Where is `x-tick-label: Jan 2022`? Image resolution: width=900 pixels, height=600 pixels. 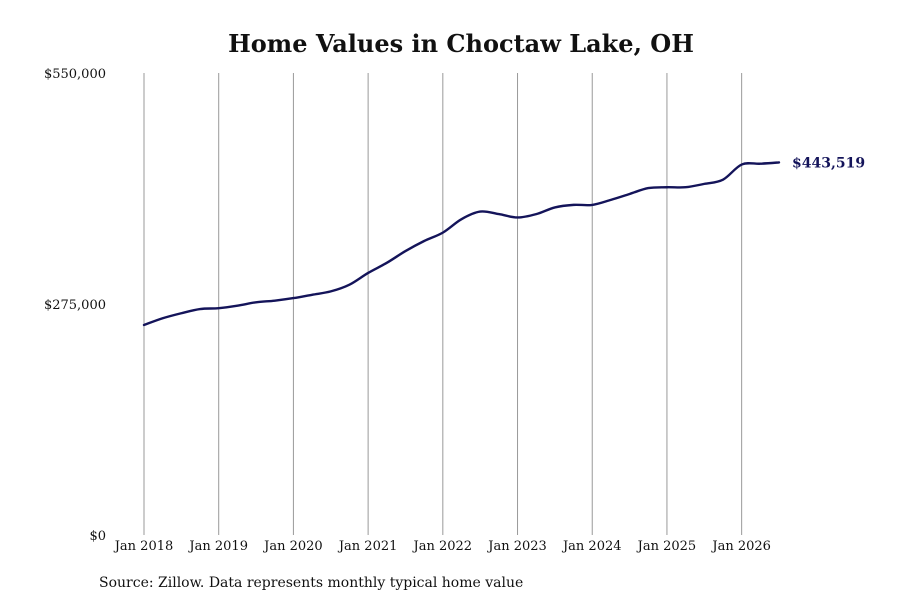
x-tick-label: Jan 2022 is located at coordinates (442, 546).